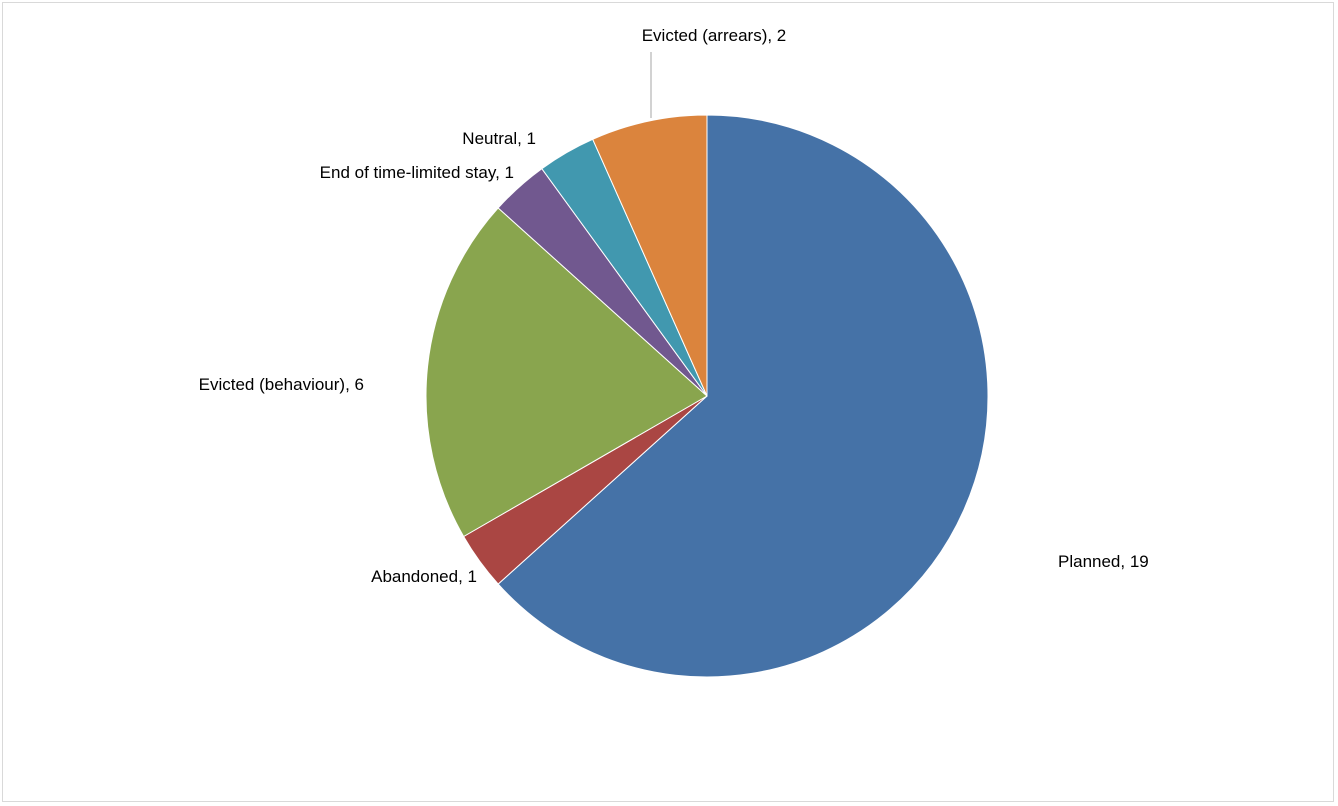  What do you see at coordinates (424, 576) in the screenshot?
I see `data-label-abandoned: Abandoned, 1` at bounding box center [424, 576].